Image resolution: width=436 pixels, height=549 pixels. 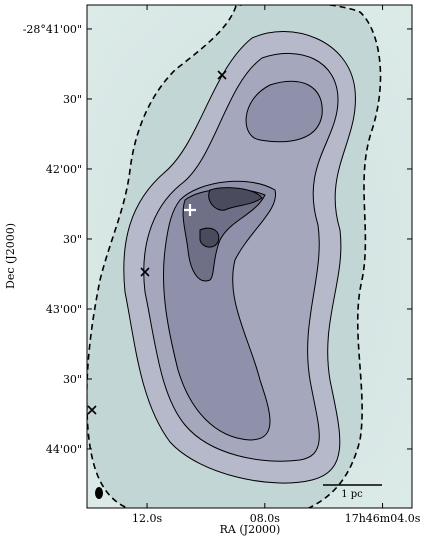 I want to click on beam-ellipse, so click(x=99, y=493).